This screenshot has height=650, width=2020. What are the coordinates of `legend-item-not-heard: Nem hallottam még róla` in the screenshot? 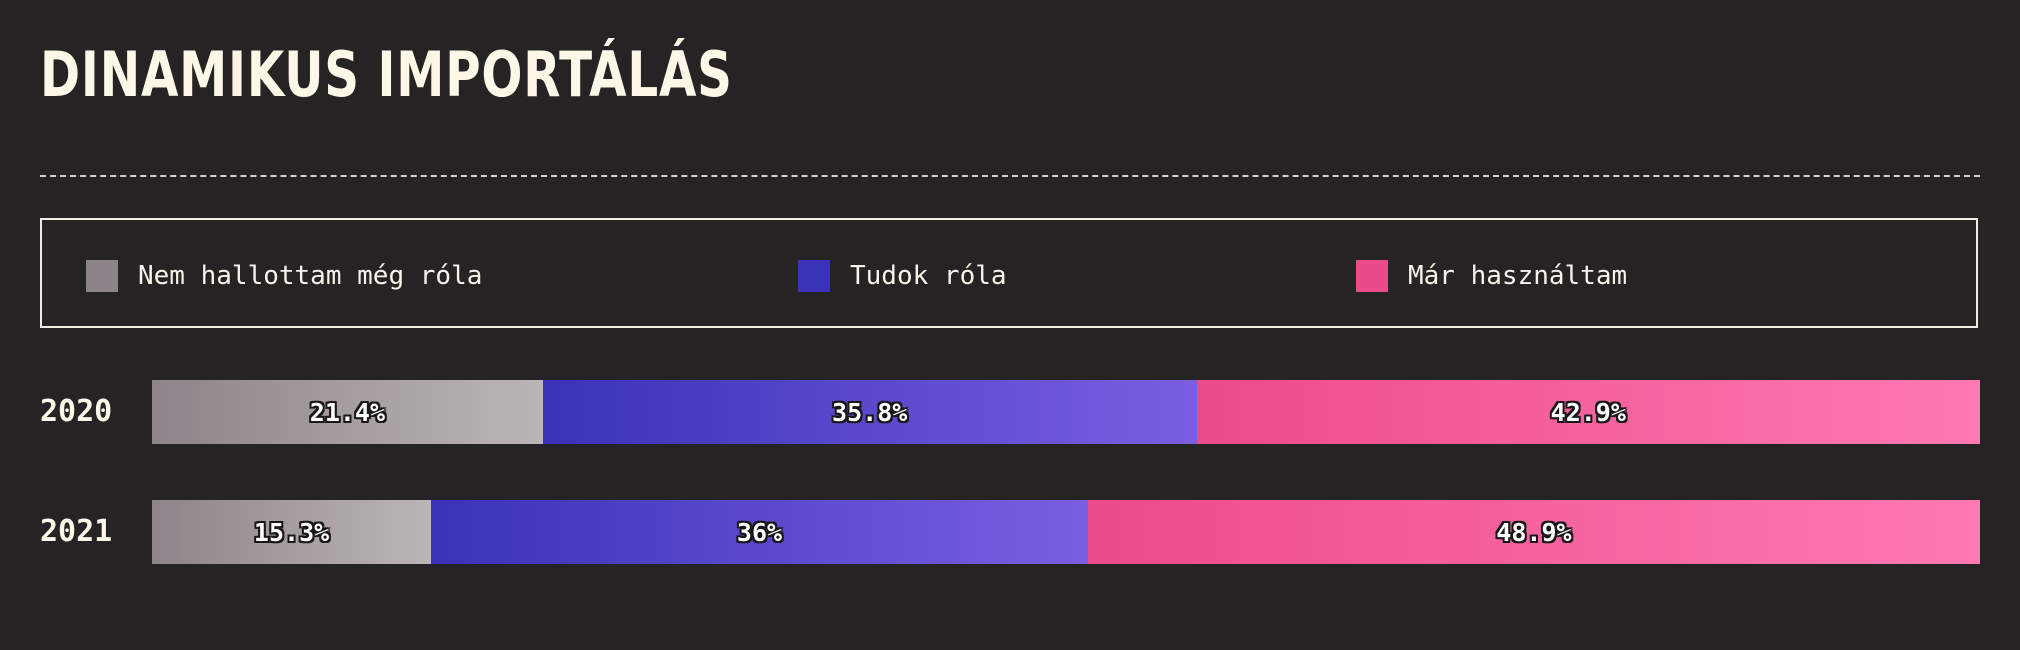 It's located at (284, 276).